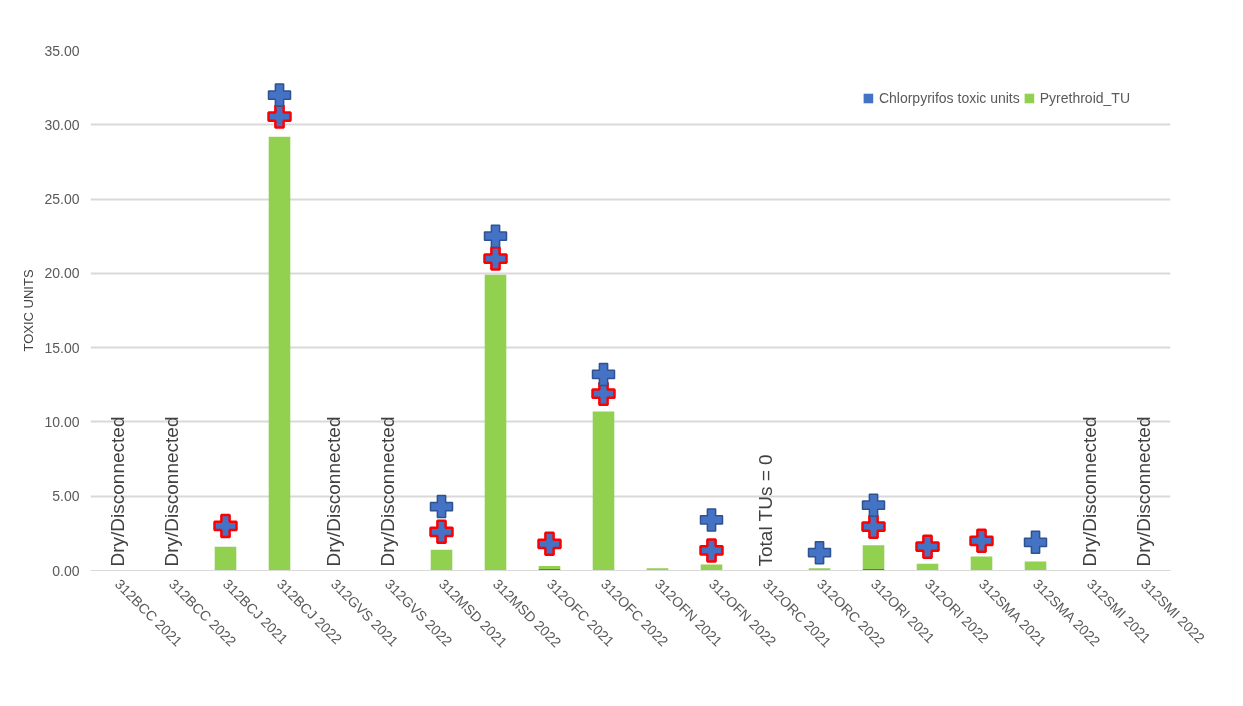 The height and width of the screenshot is (706, 1243). Describe the element at coordinates (62, 347) in the screenshot. I see `y-tick-label: 15.00` at that location.